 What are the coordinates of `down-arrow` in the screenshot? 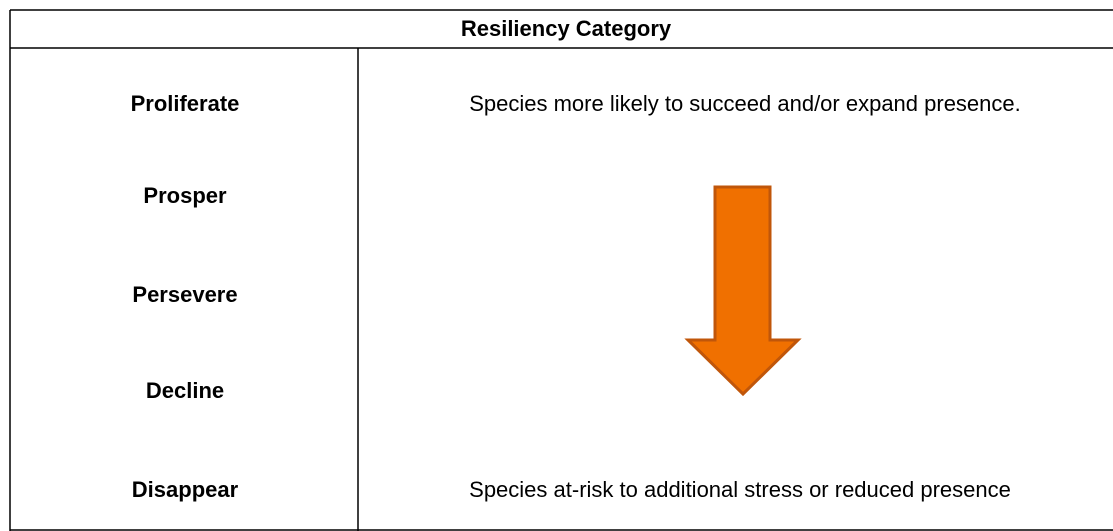 It's located at (743, 291).